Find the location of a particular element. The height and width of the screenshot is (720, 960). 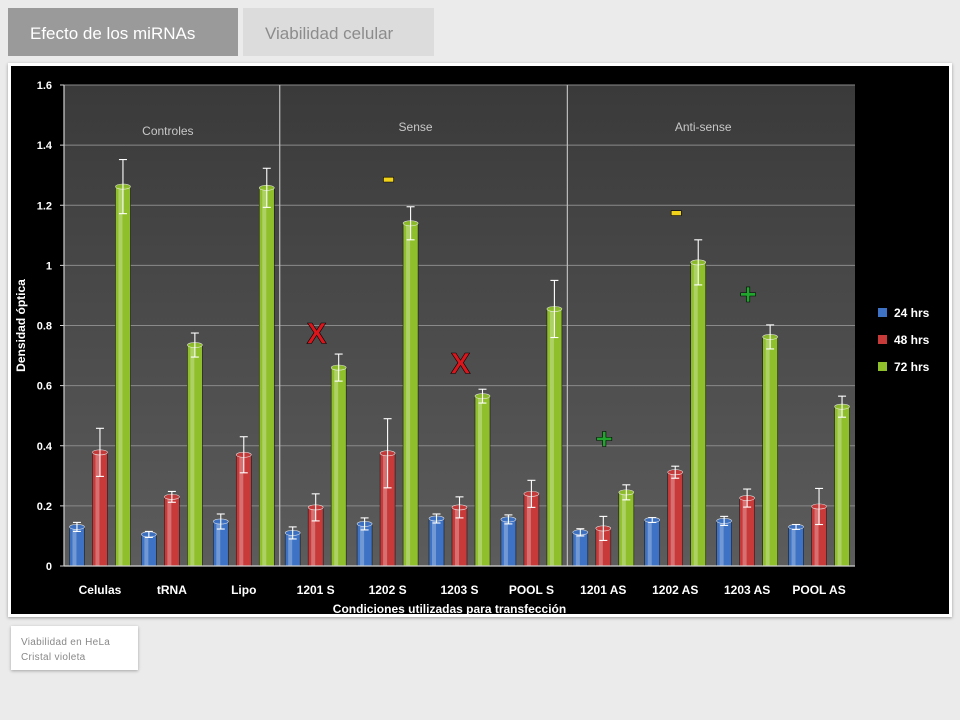

legend-label-72h: 72 hrs is located at coordinates (912, 367).